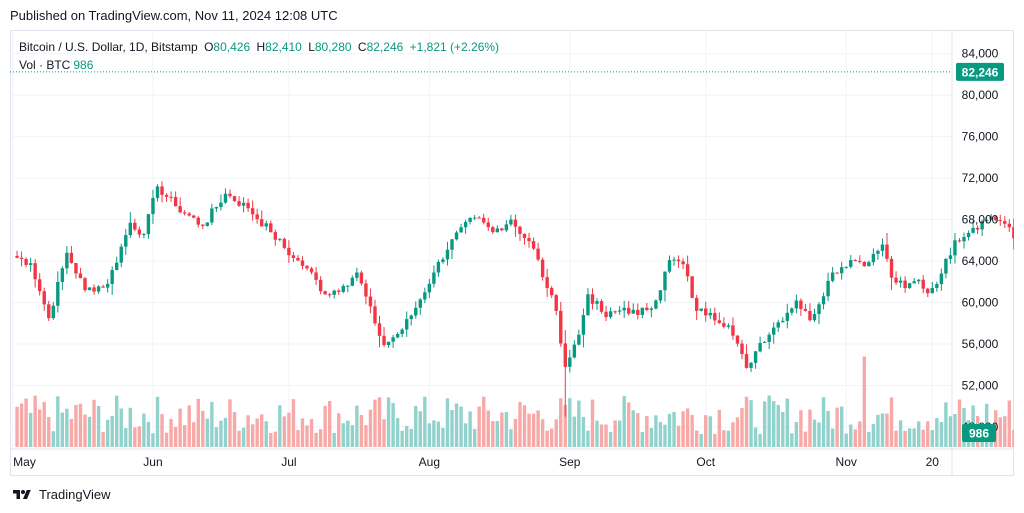 This screenshot has height=513, width=1024. I want to click on x-tick-label: 20, so click(933, 462).